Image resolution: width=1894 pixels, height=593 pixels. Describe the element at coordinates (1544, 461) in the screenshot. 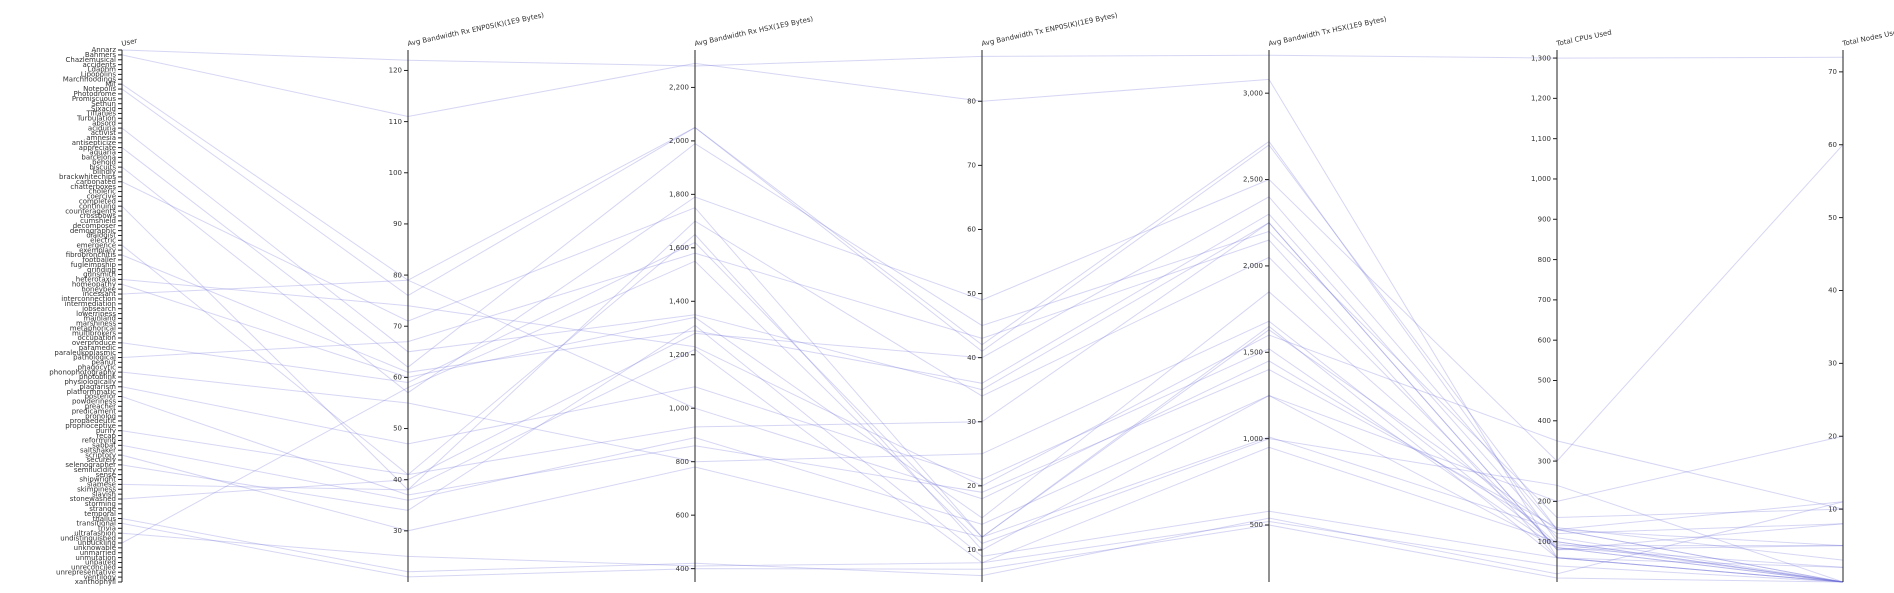

I see `tick-label: 300` at that location.